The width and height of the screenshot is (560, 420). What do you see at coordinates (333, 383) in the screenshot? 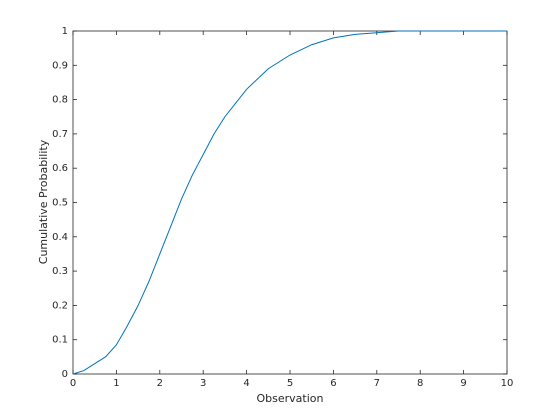
I see `x-tick-label: 6` at bounding box center [333, 383].